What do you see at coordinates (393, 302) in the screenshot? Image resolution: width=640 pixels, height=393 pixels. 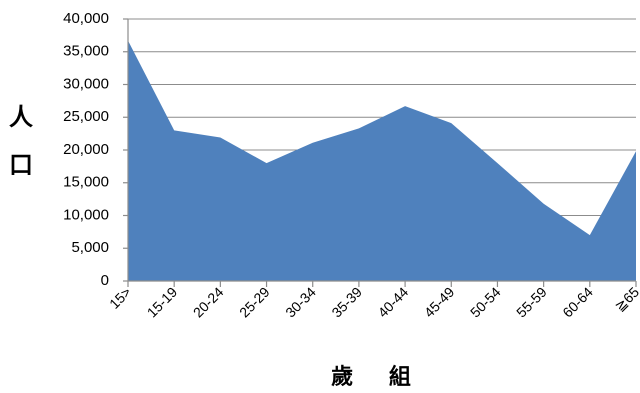 I see `x-tick-label-6: 40-44` at bounding box center [393, 302].